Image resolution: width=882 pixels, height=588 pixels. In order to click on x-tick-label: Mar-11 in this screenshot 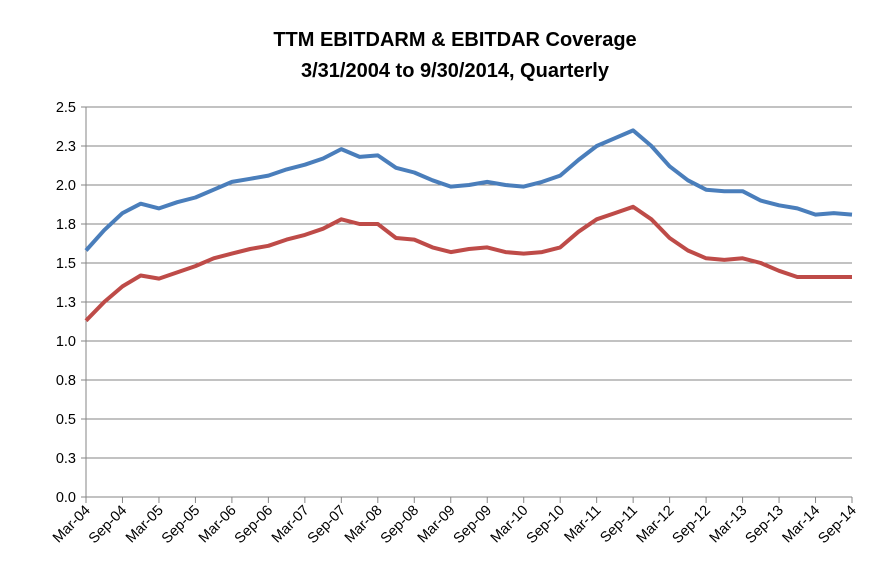, I will do `click(582, 524)`.